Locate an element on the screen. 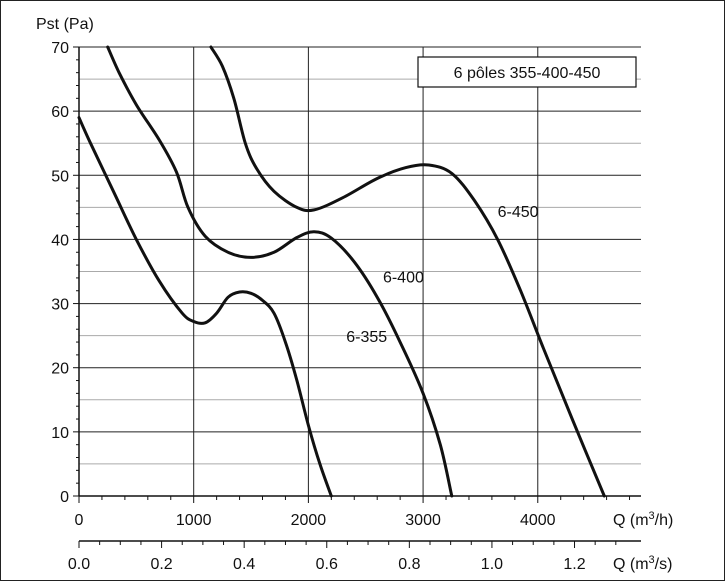  x-axis-title: Q (m3/h) is located at coordinates (643, 519).